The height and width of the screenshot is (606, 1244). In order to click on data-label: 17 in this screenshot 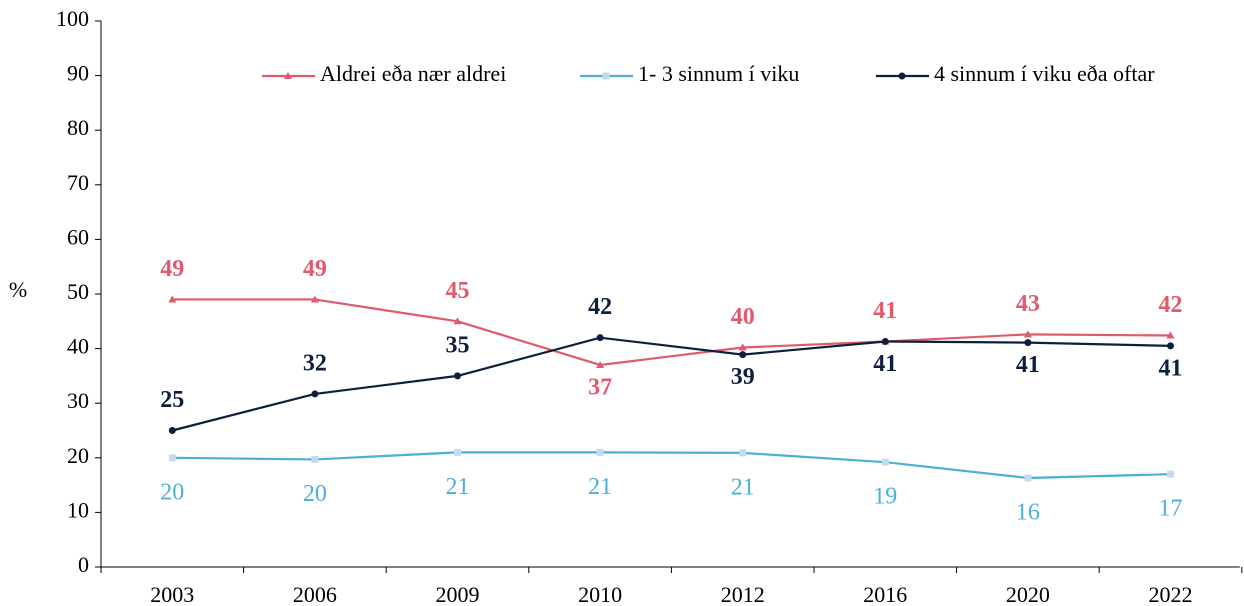, I will do `click(1171, 509)`.